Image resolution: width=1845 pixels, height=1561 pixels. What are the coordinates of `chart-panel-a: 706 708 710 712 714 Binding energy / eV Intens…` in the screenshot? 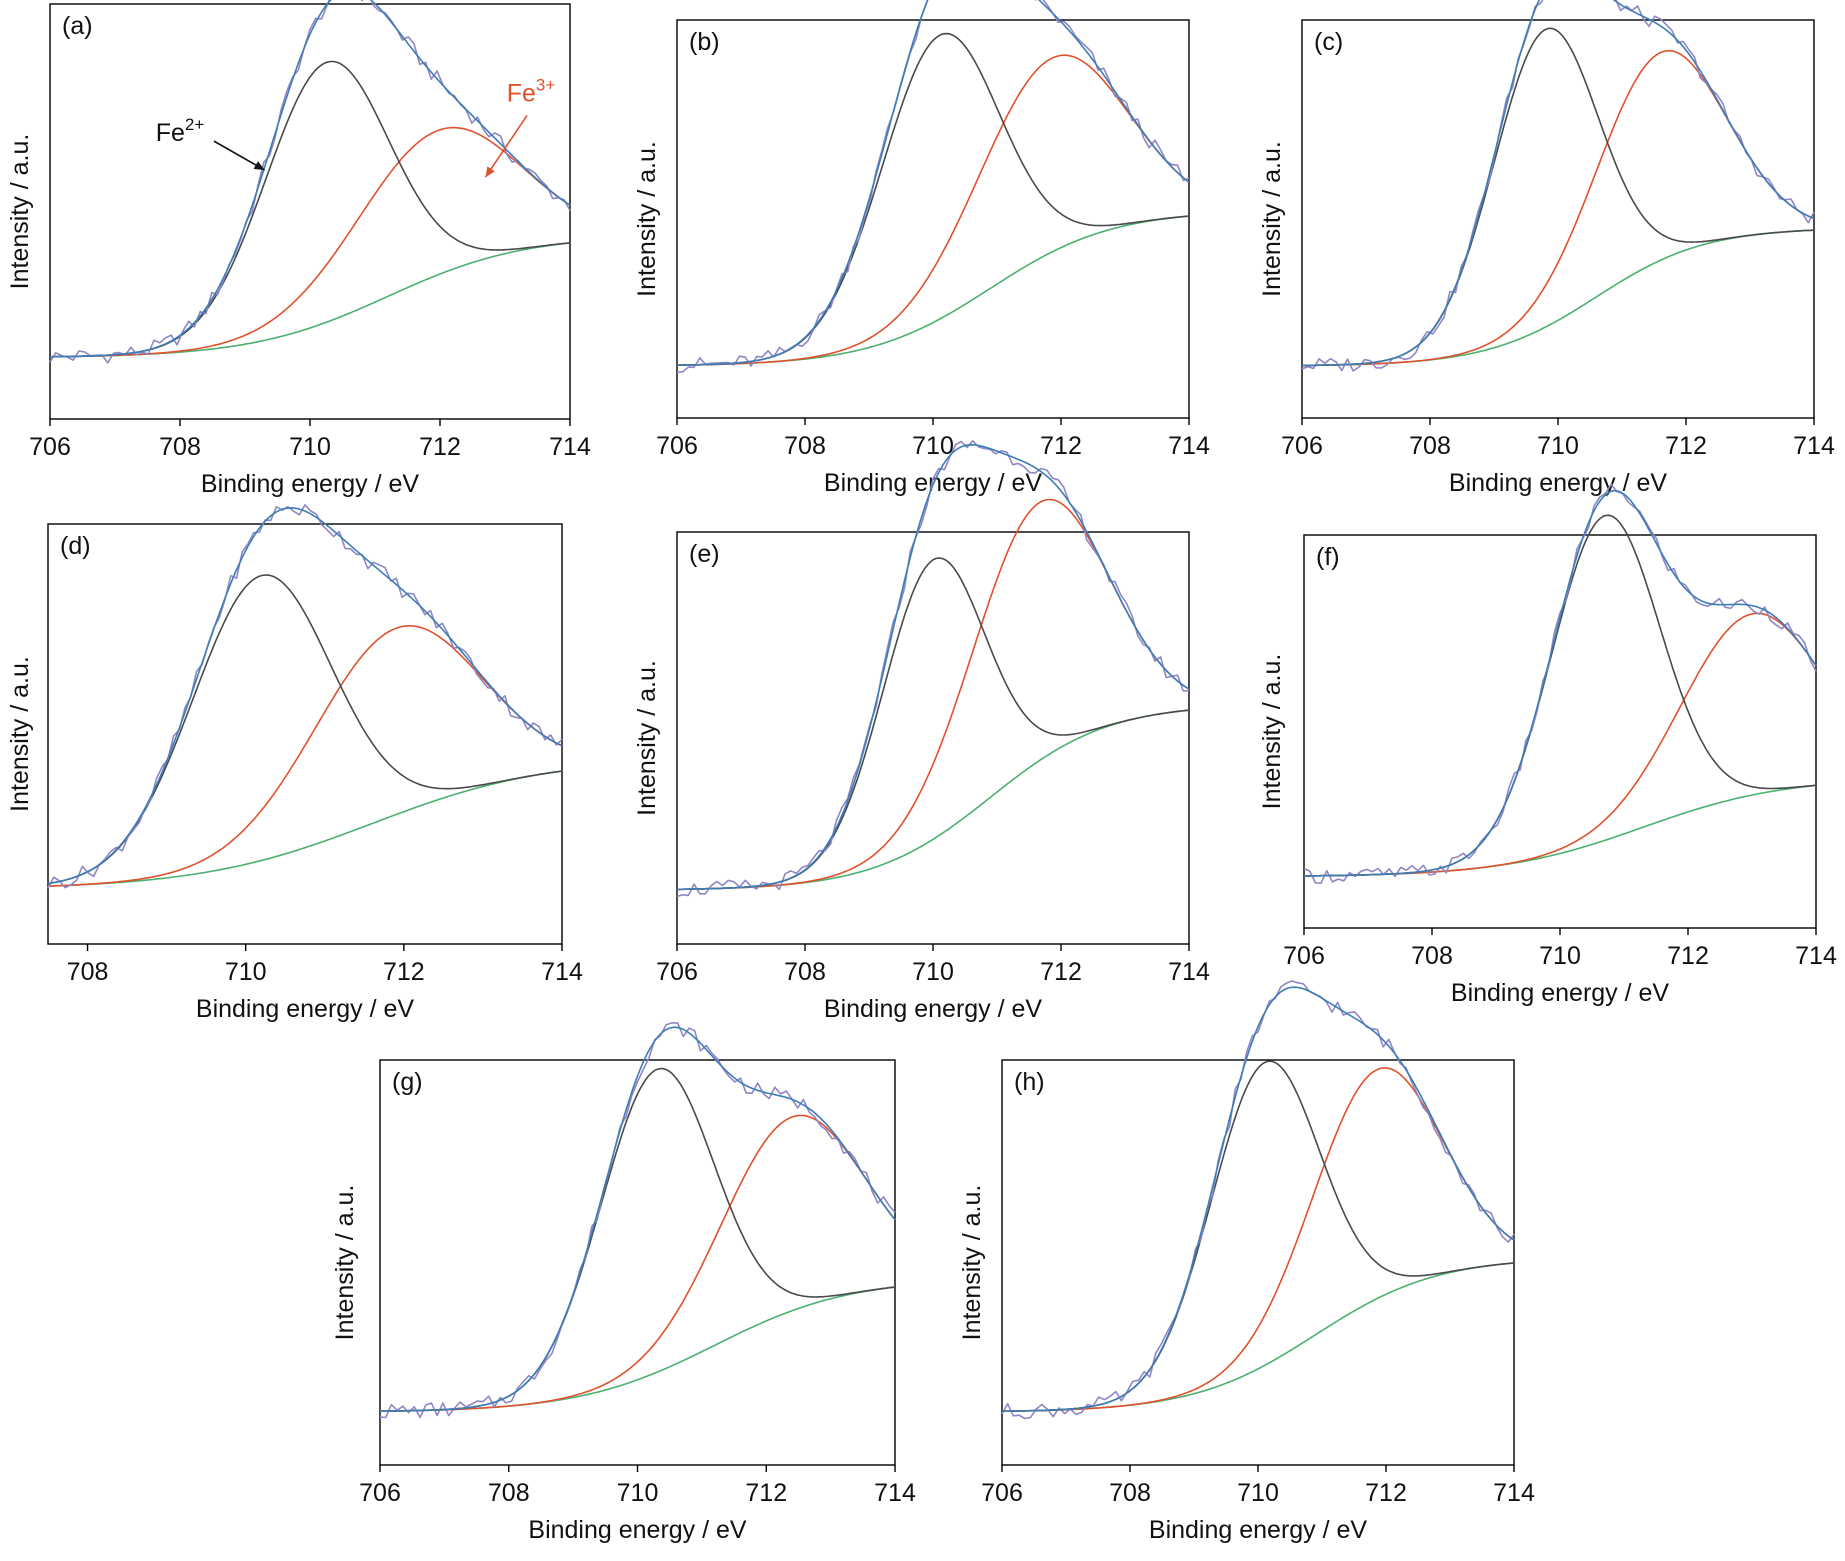 It's located at (300, 250).